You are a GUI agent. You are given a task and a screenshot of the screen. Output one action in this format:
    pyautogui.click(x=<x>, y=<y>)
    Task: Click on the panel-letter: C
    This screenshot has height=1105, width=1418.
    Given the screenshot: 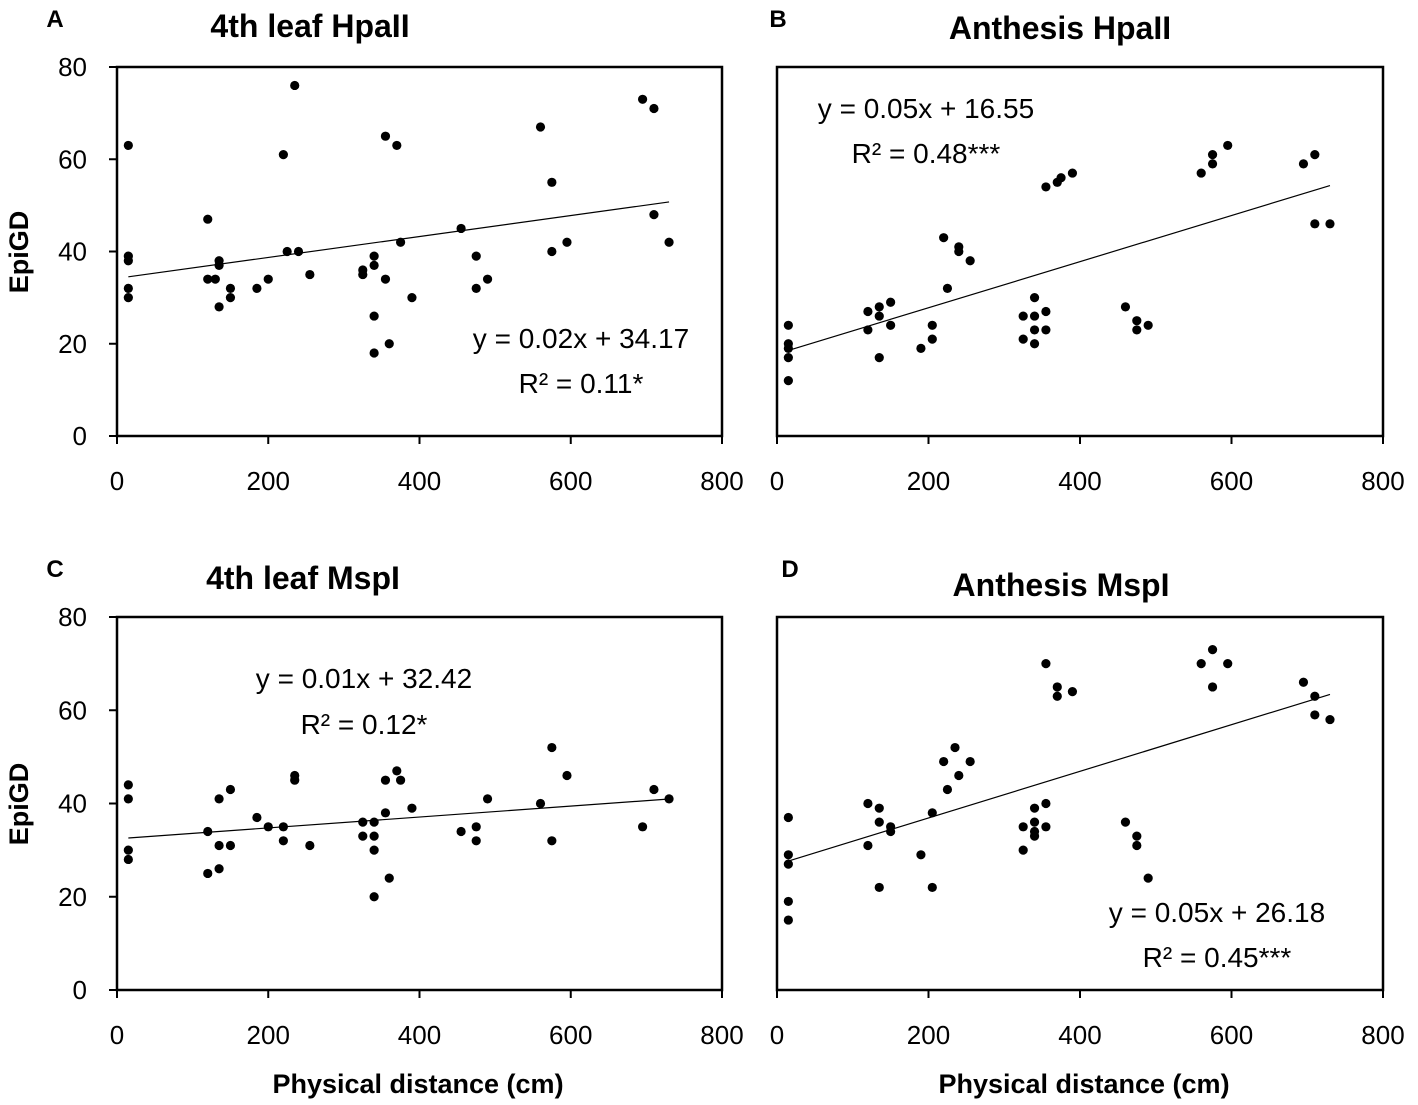 What is the action you would take?
    pyautogui.click(x=54, y=569)
    